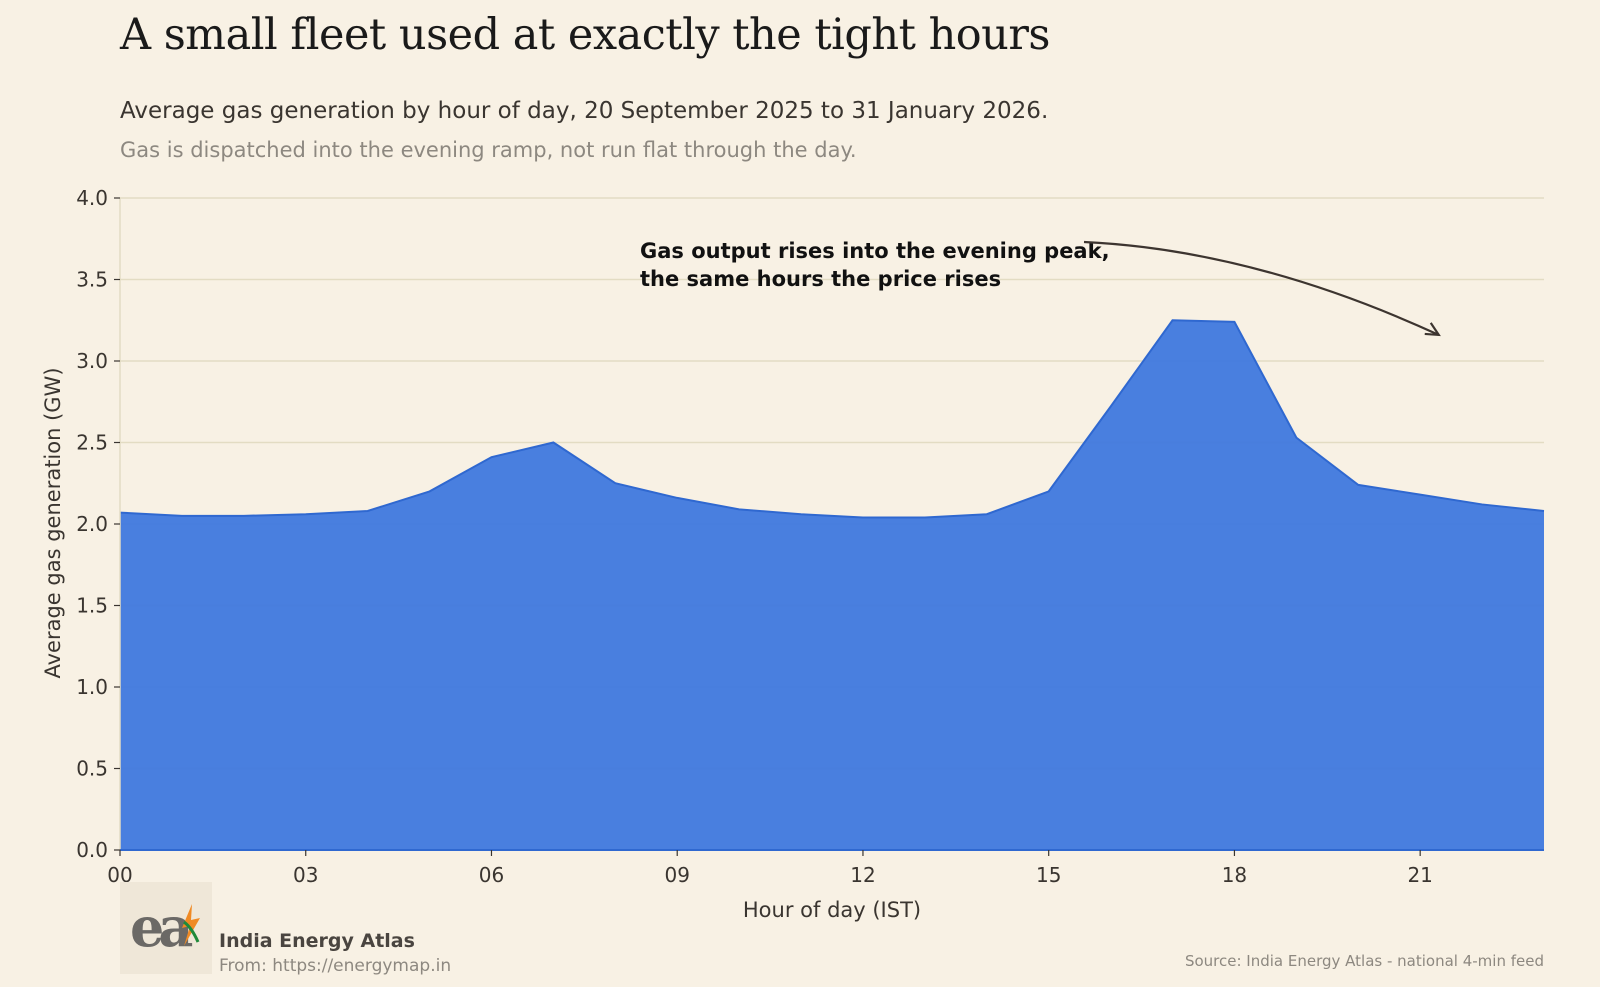  I want to click on lightning-bolt-icon, so click(191, 925).